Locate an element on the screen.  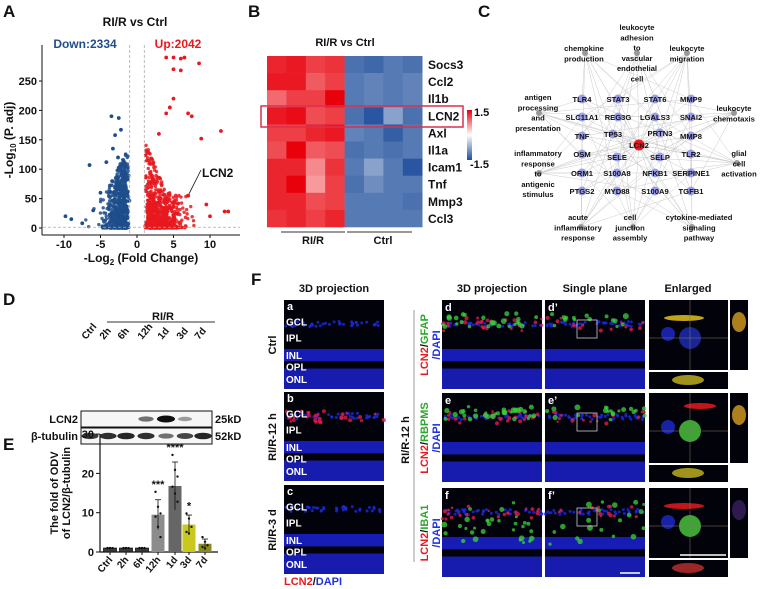
x-tick-label: Ctrl is located at coordinates (106, 565).